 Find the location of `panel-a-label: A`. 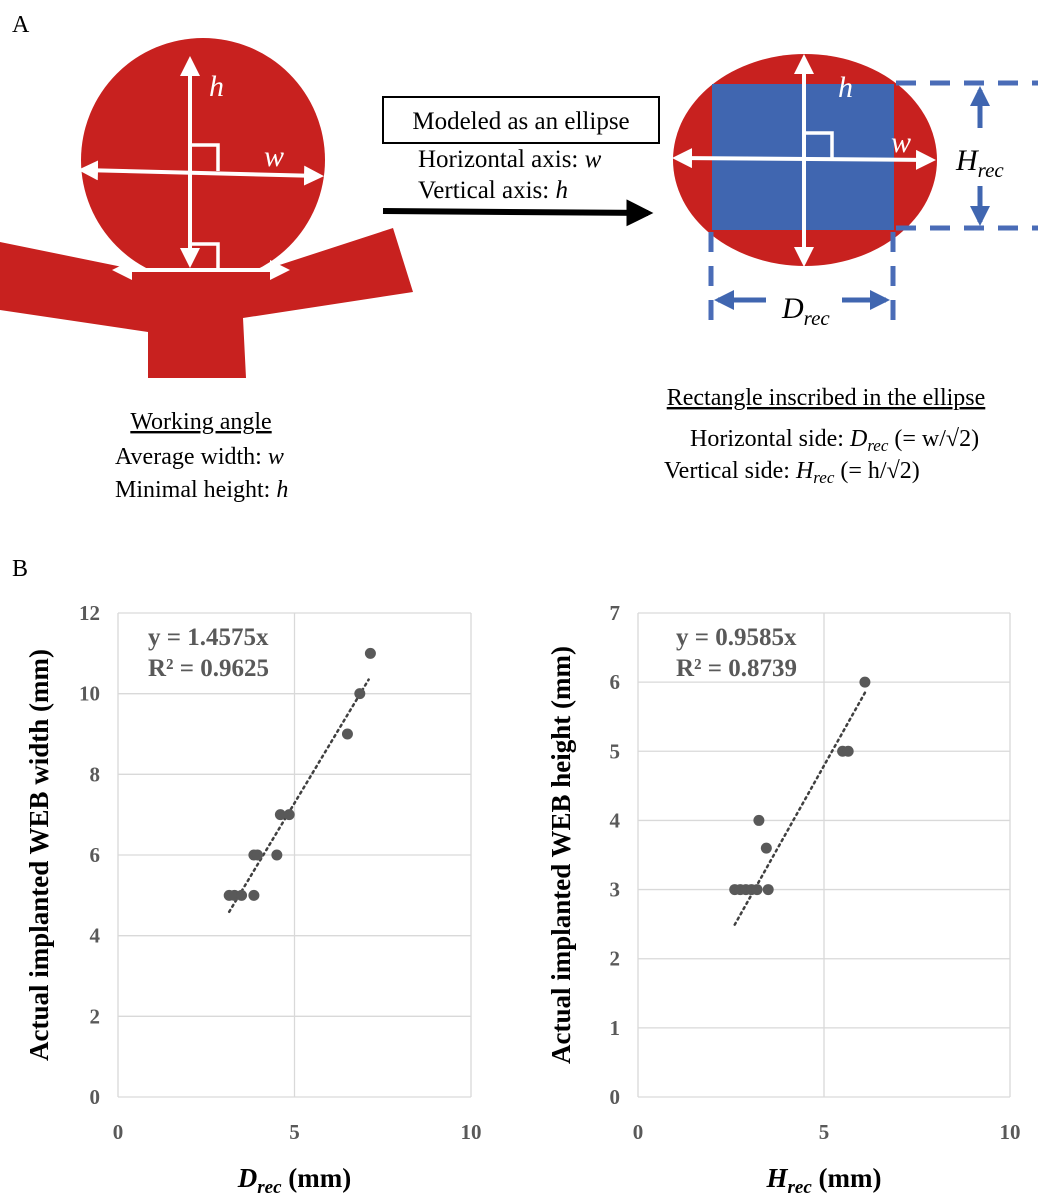

panel-a-label: A is located at coordinates (21, 25).